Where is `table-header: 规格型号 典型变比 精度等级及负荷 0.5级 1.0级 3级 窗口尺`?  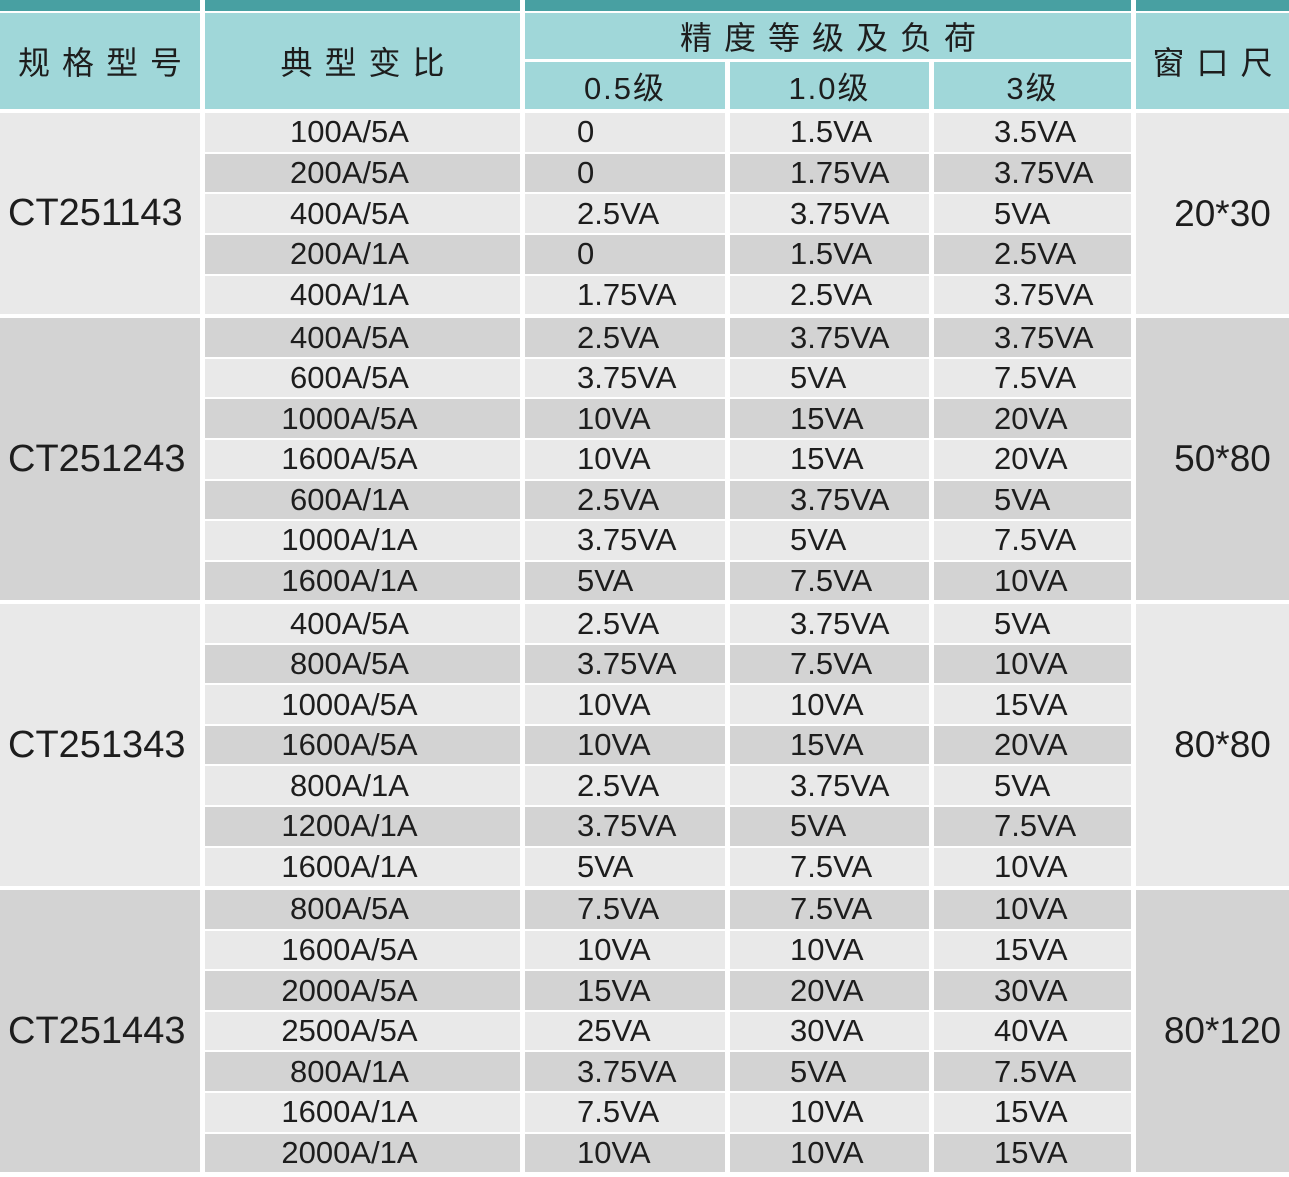 table-header: 规格型号 典型变比 精度等级及负荷 0.5级 1.0级 3级 窗口尺 is located at coordinates (644, 61).